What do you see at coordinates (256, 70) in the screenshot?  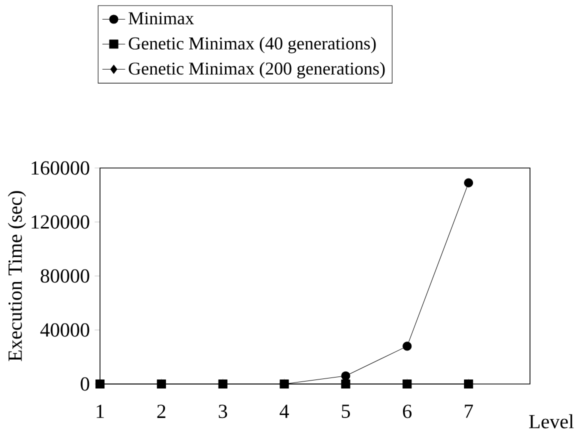 I see `legend-label: Genetic Minimax (200 generations)` at bounding box center [256, 70].